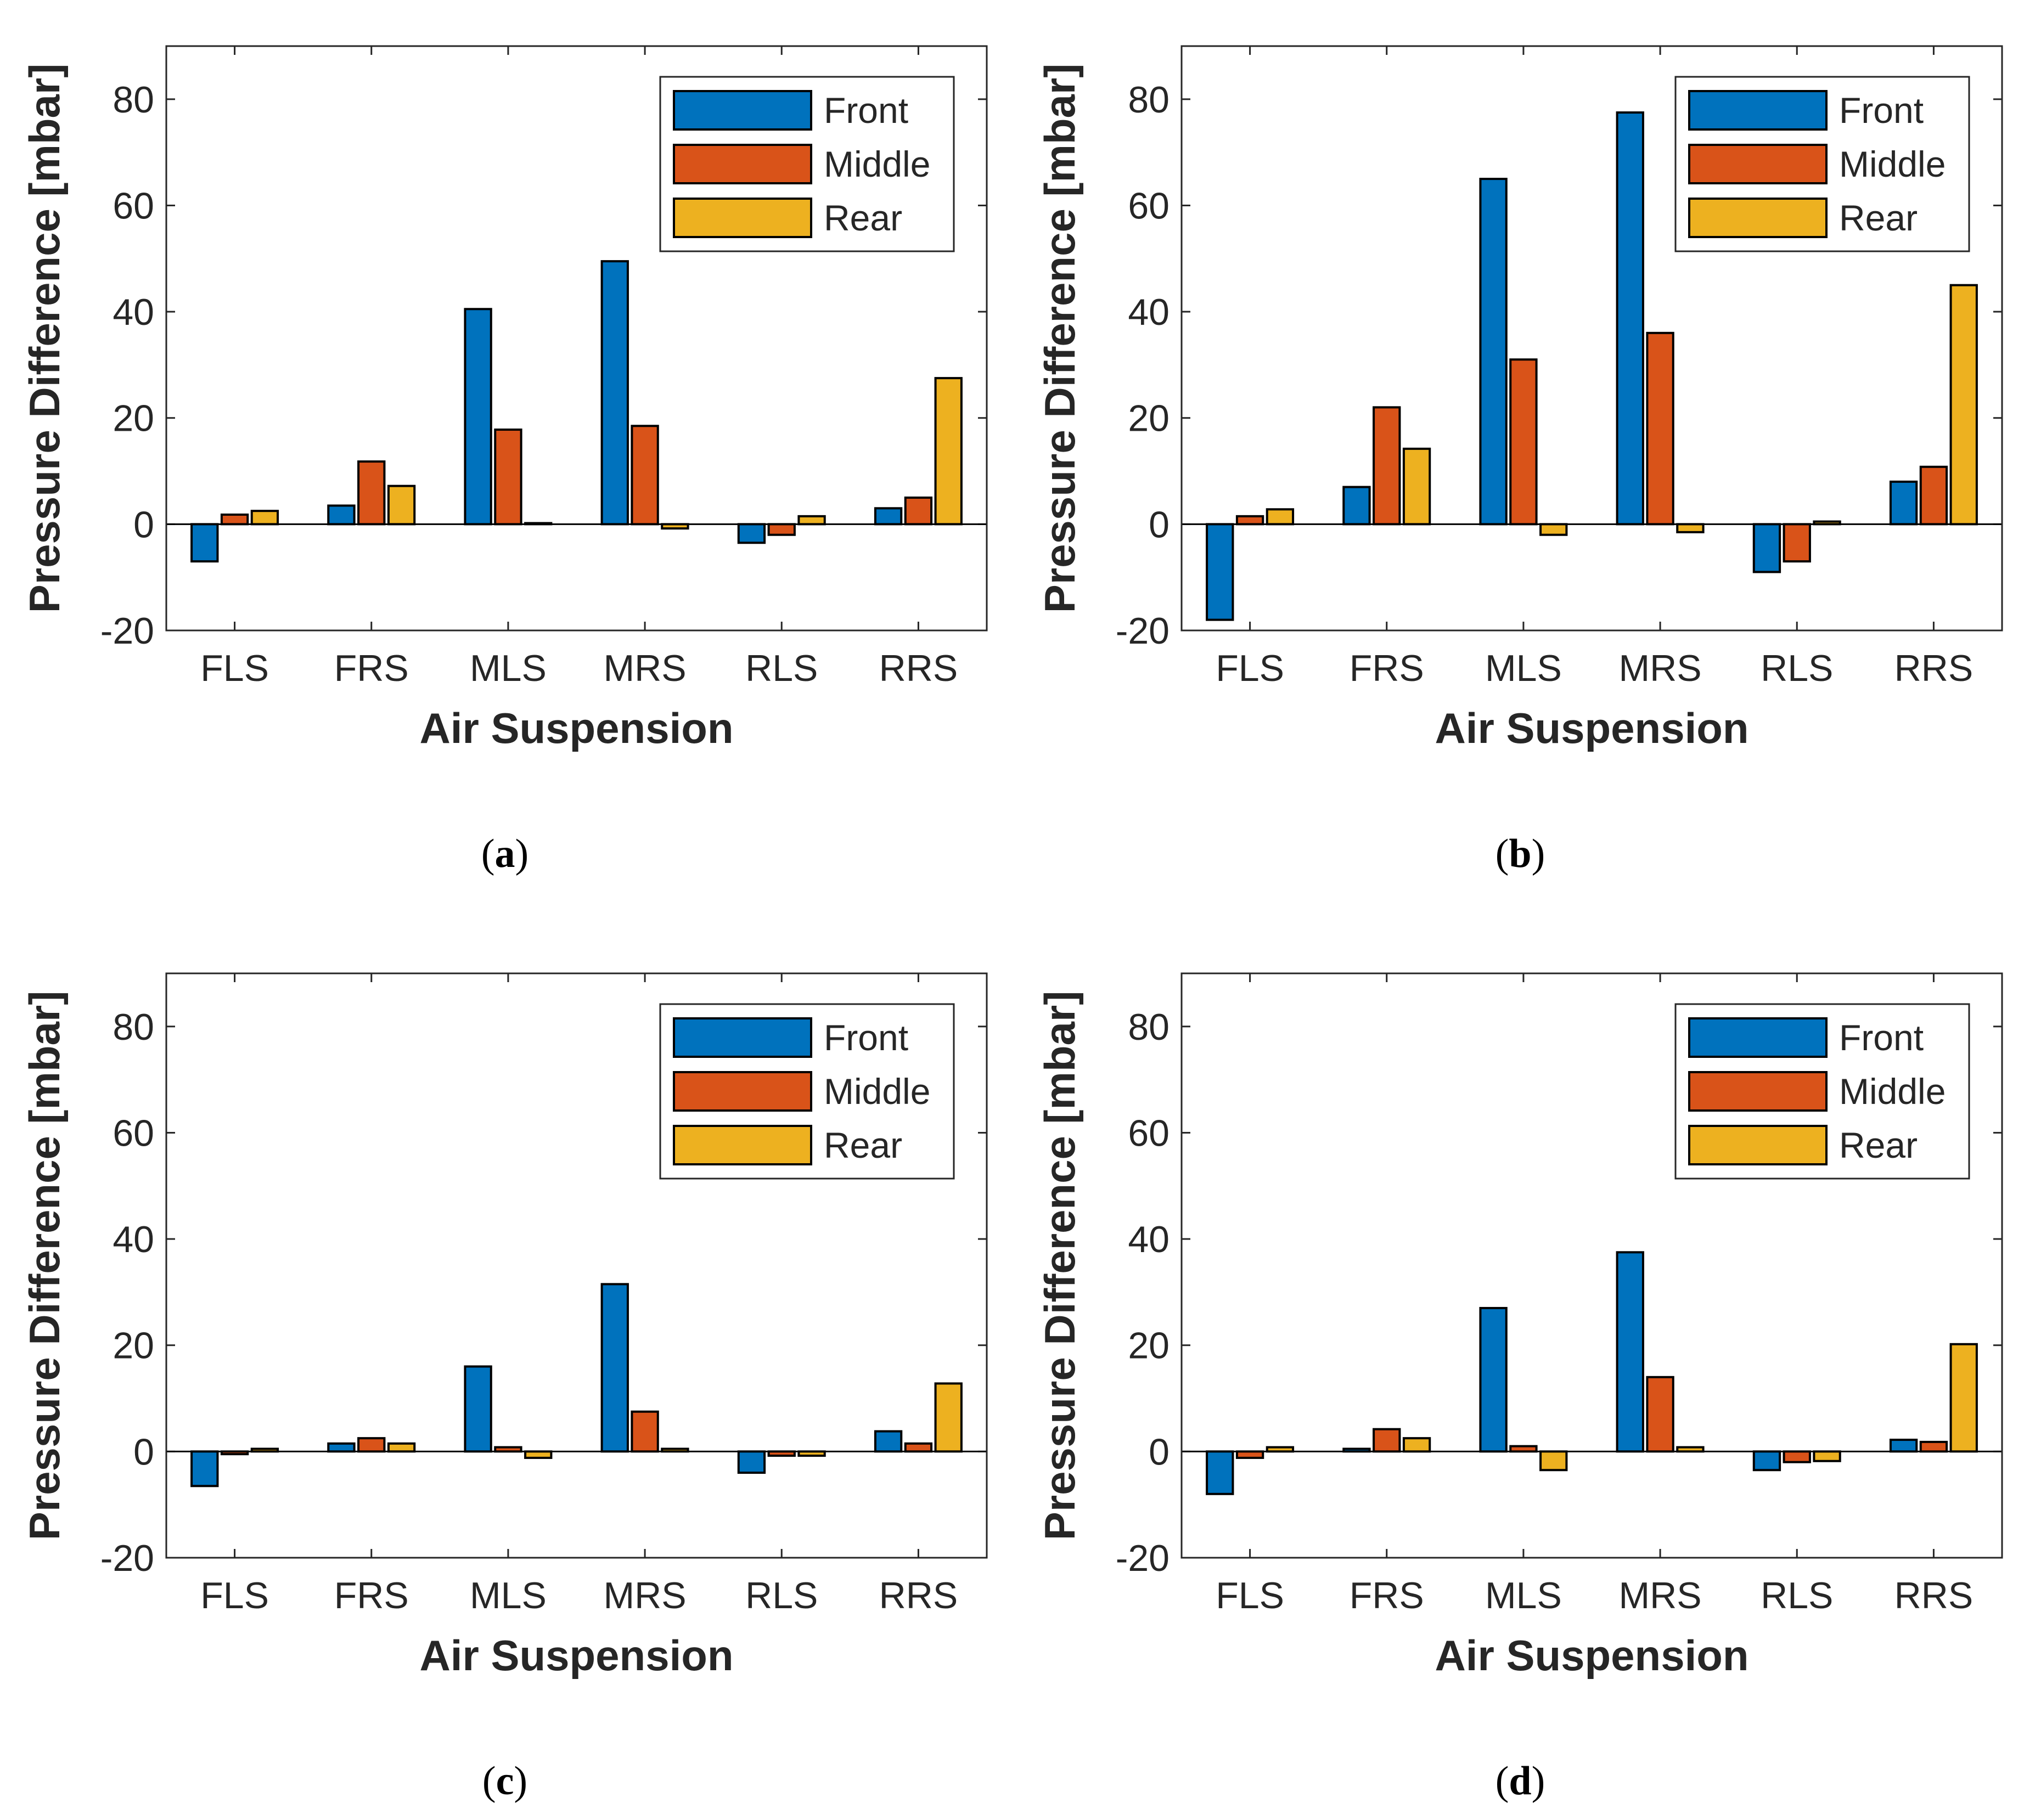  Describe the element at coordinates (1249, 520) in the screenshot. I see `bar-middle-fls` at that location.